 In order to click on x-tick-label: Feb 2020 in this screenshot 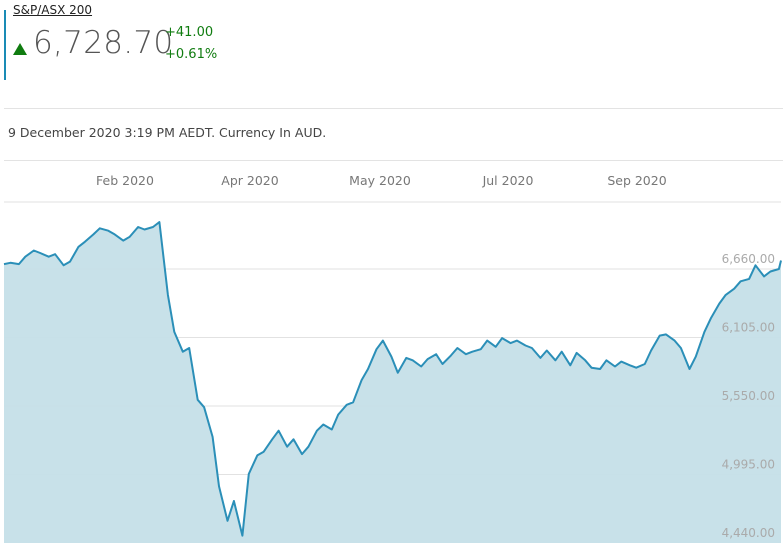, I will do `click(125, 180)`.